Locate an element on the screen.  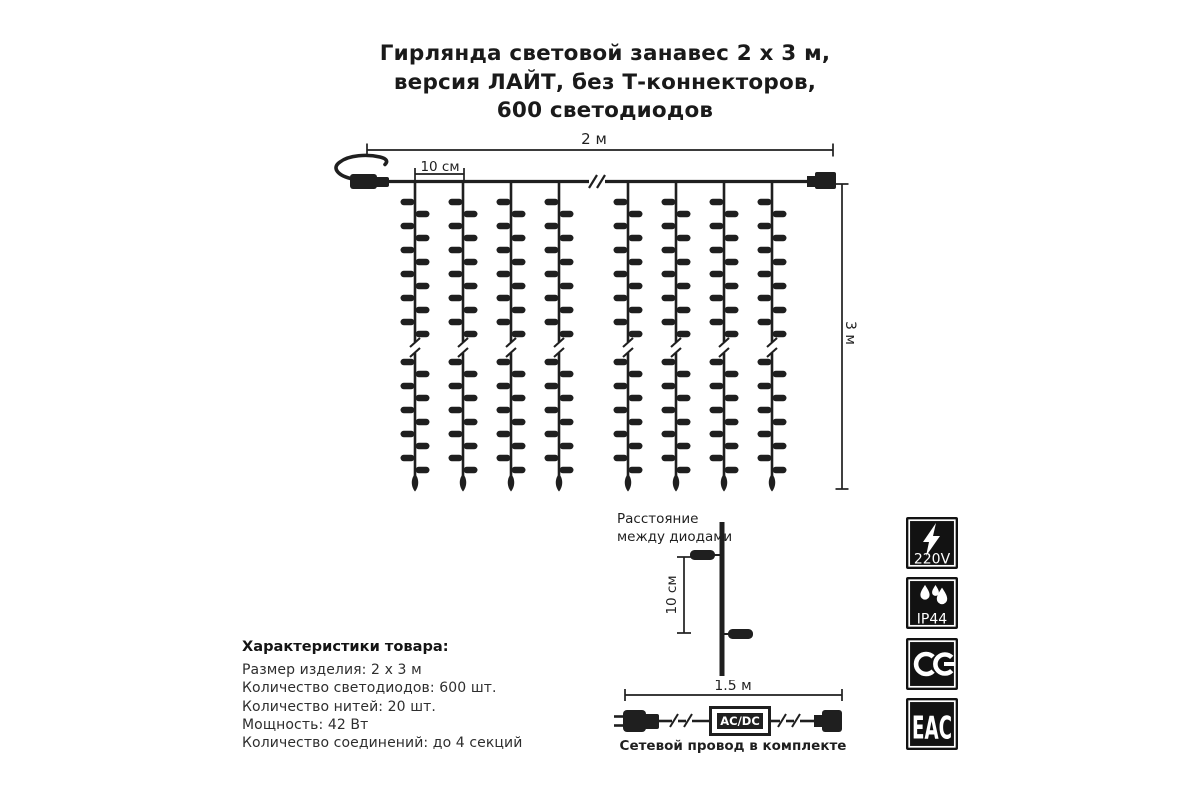
curtain-strands is located at coordinates (593, 337).